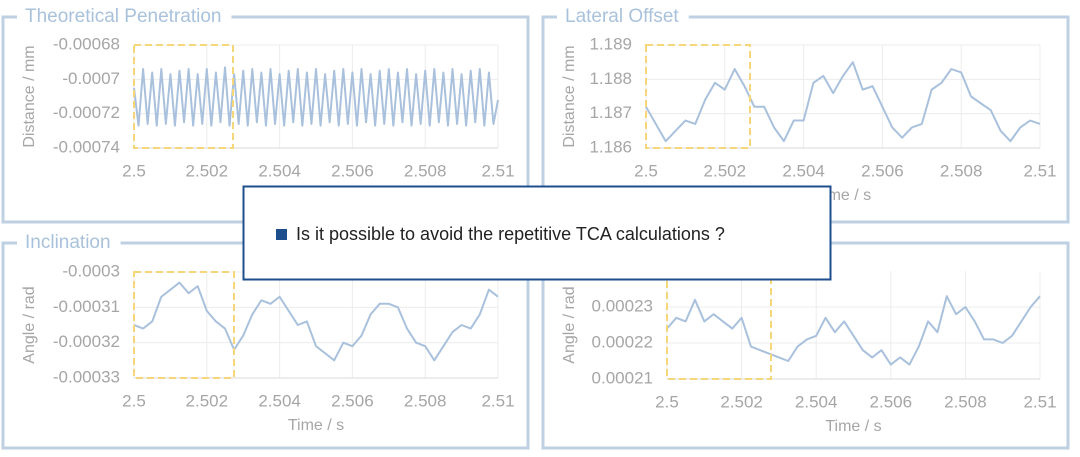  I want to click on y-tick-label: -0.00031, so click(86, 306).